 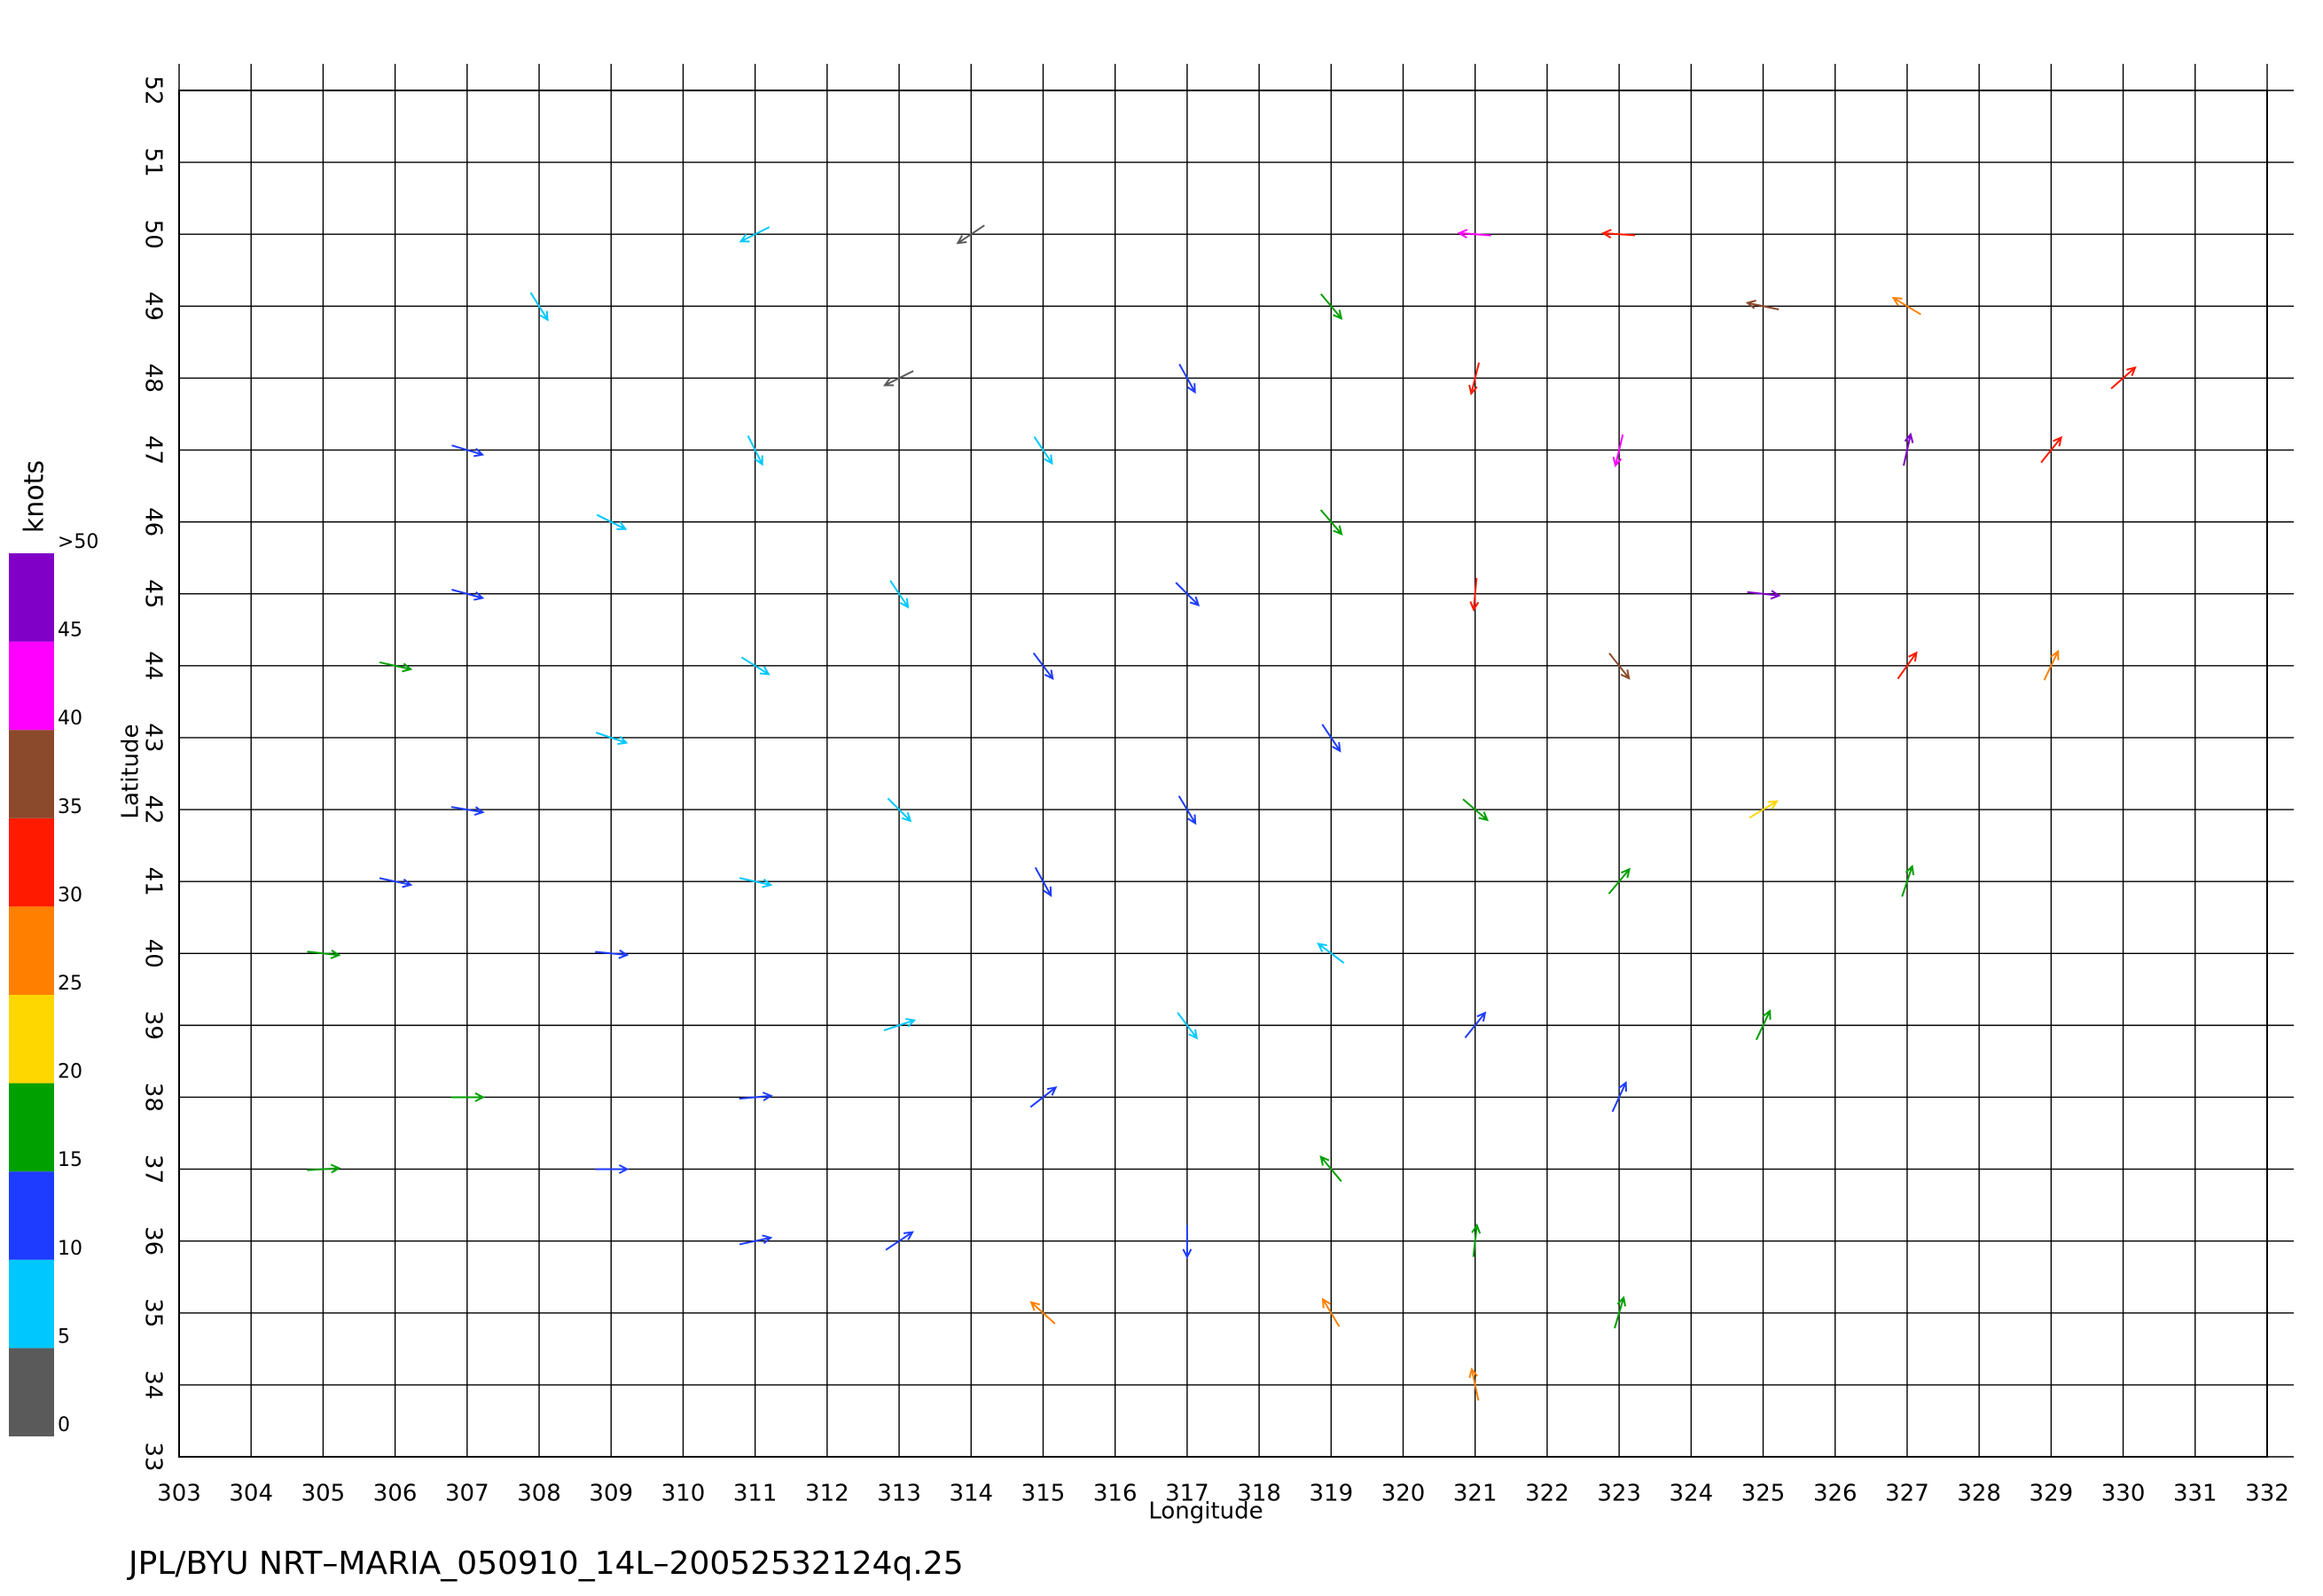 What do you see at coordinates (35, 496) in the screenshot?
I see `colorbar-label: knots` at bounding box center [35, 496].